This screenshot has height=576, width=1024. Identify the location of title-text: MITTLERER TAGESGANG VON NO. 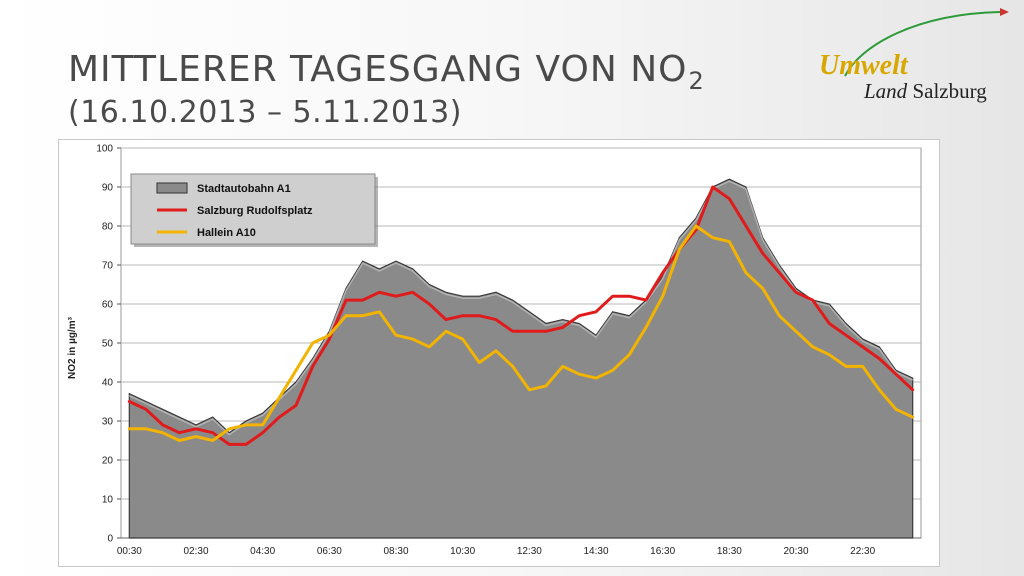
(378, 69).